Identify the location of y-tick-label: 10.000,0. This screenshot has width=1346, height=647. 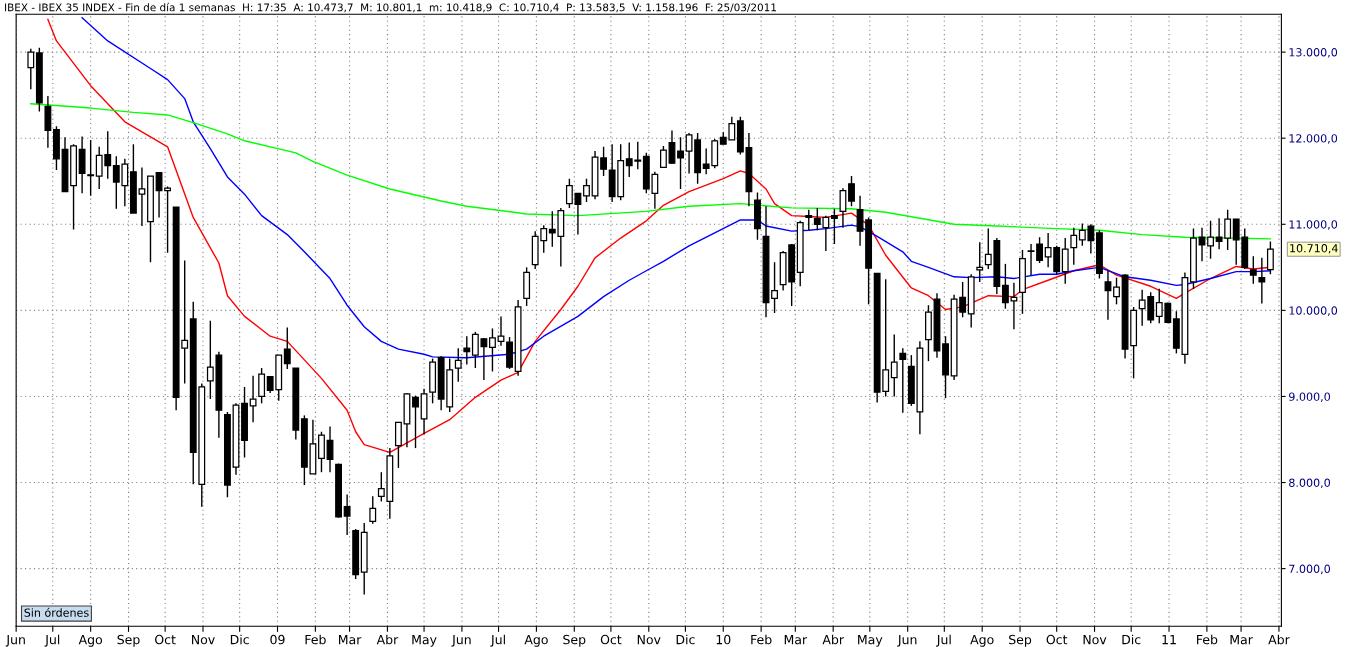
(1313, 311).